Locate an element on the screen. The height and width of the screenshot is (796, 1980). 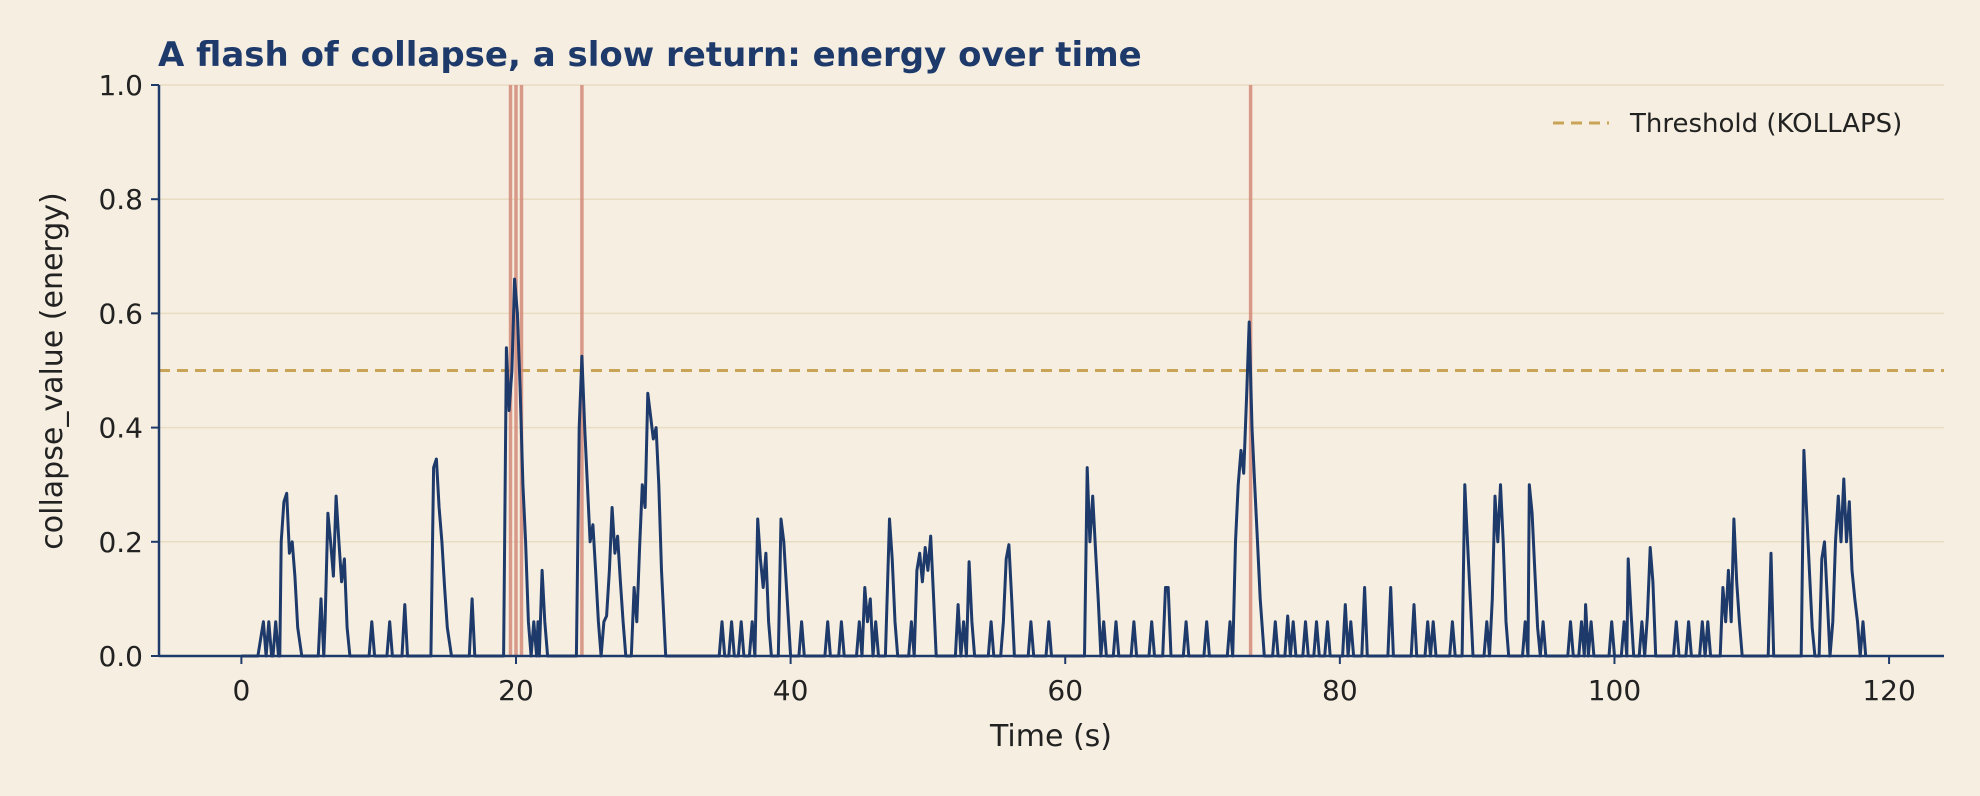
x-tick-label-1: 20 is located at coordinates (516, 690).